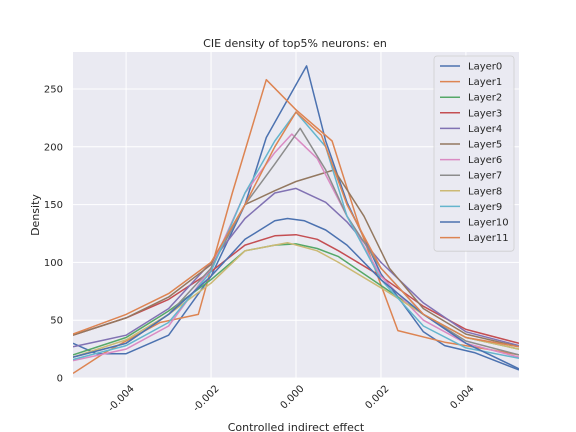  I want to click on legend-label: Layer3, so click(485, 113).